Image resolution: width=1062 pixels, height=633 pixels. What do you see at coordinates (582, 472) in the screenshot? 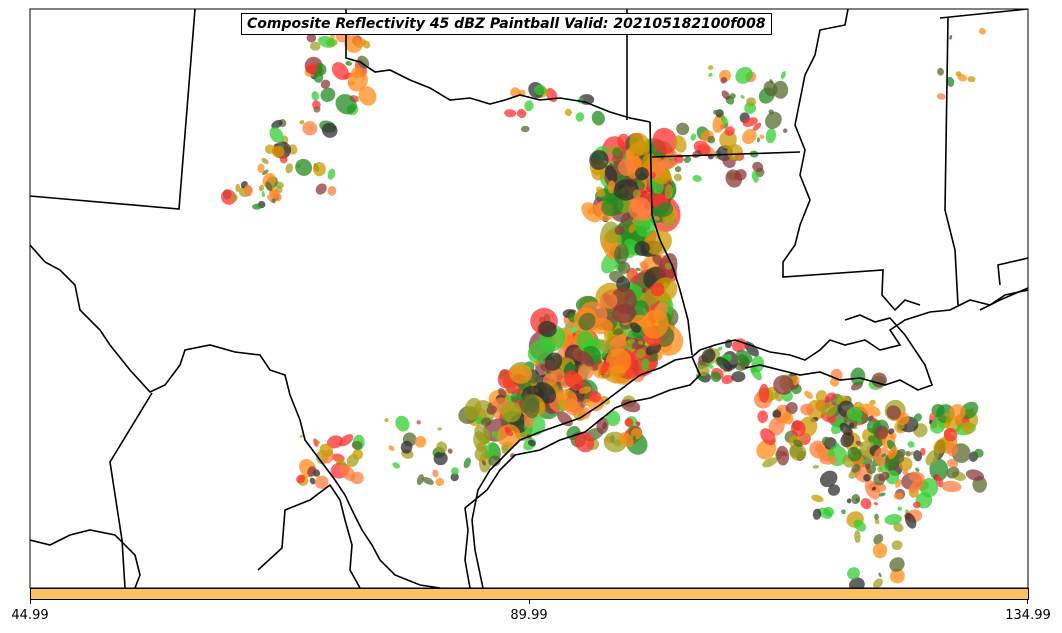
I see `texas-bay-coast` at bounding box center [582, 472].